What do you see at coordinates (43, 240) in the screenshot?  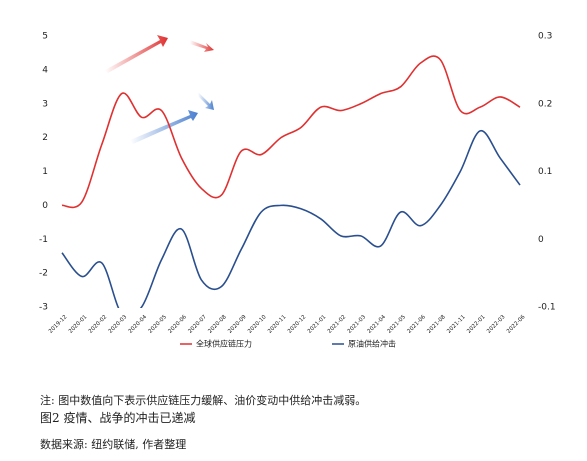 I see `y-tick-label: -1` at bounding box center [43, 240].